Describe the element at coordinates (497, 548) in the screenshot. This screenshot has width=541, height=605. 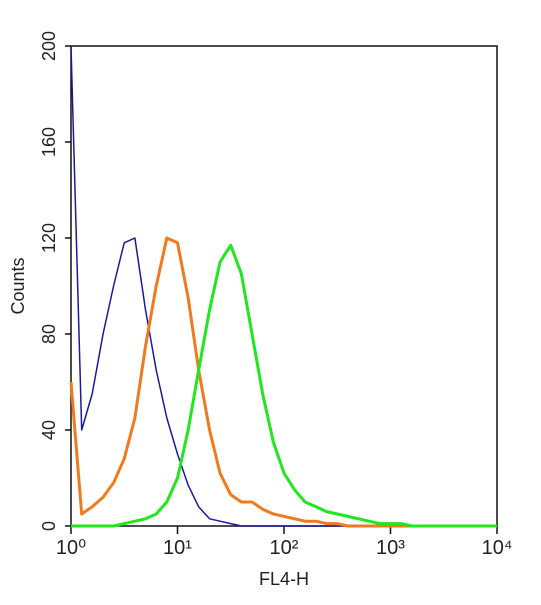
I see `x-tick-label: 10⁴` at that location.